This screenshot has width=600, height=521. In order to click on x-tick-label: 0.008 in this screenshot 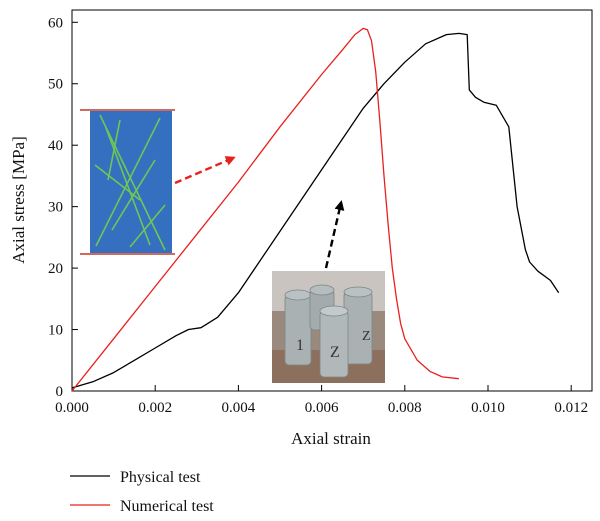, I will do `click(405, 408)`.